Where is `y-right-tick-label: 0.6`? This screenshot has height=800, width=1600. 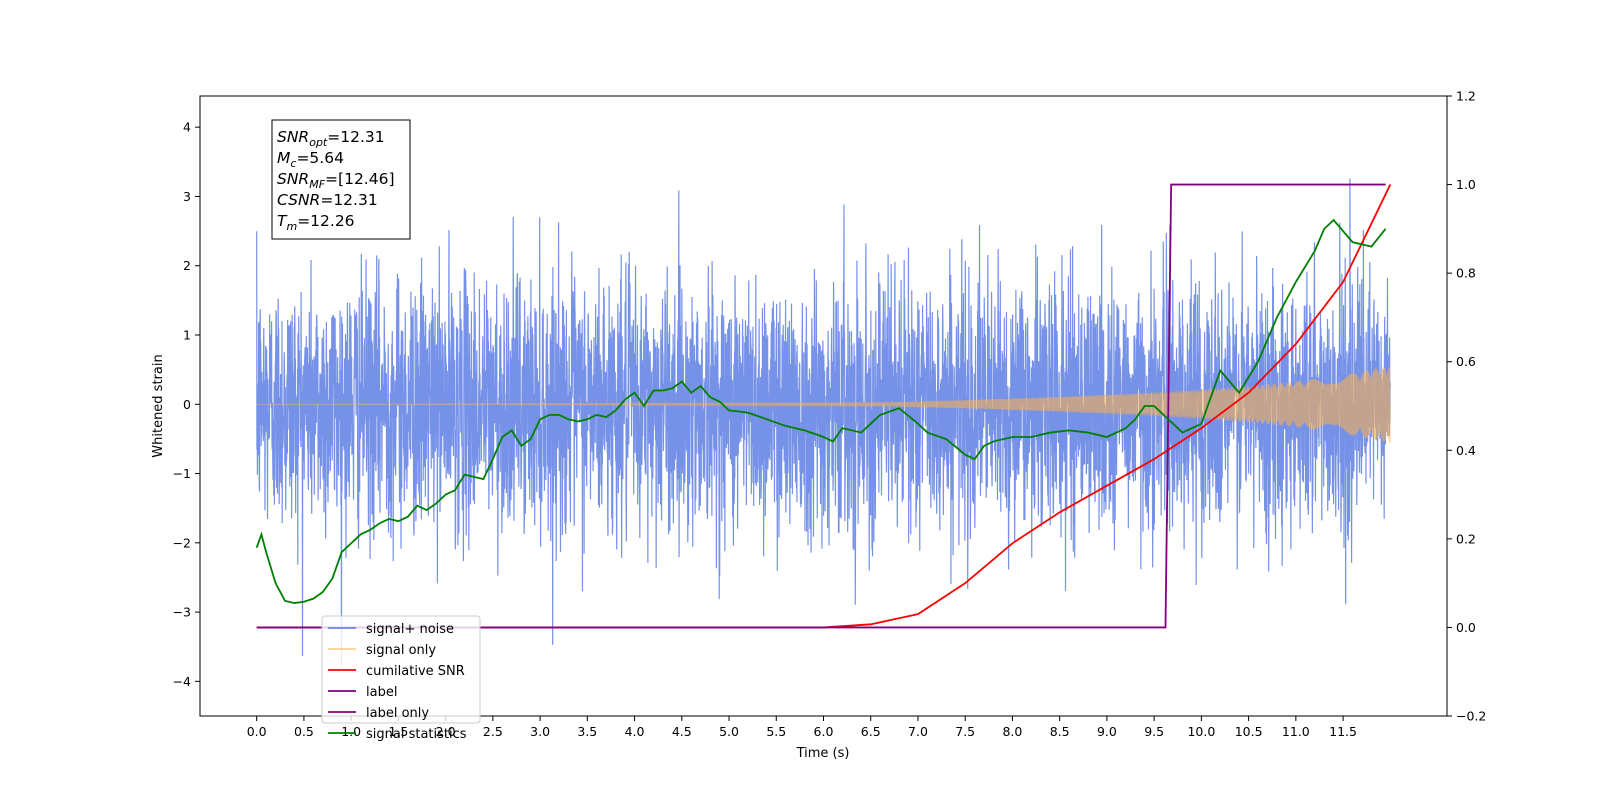 y-right-tick-label: 0.6 is located at coordinates (1466, 361).